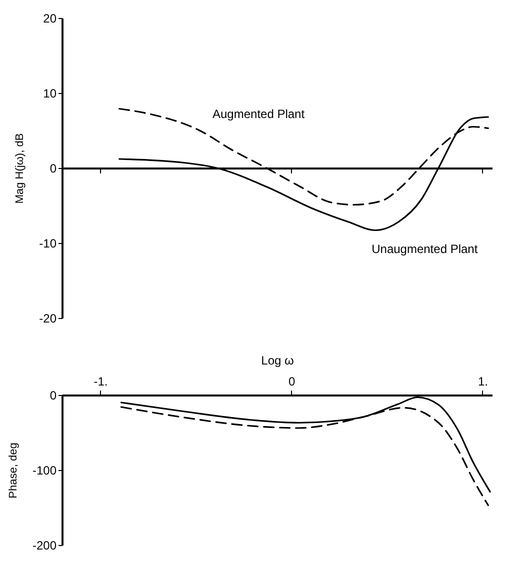 This screenshot has height=571, width=510. What do you see at coordinates (425, 249) in the screenshot?
I see `annotation: Unaugmented Plant` at bounding box center [425, 249].